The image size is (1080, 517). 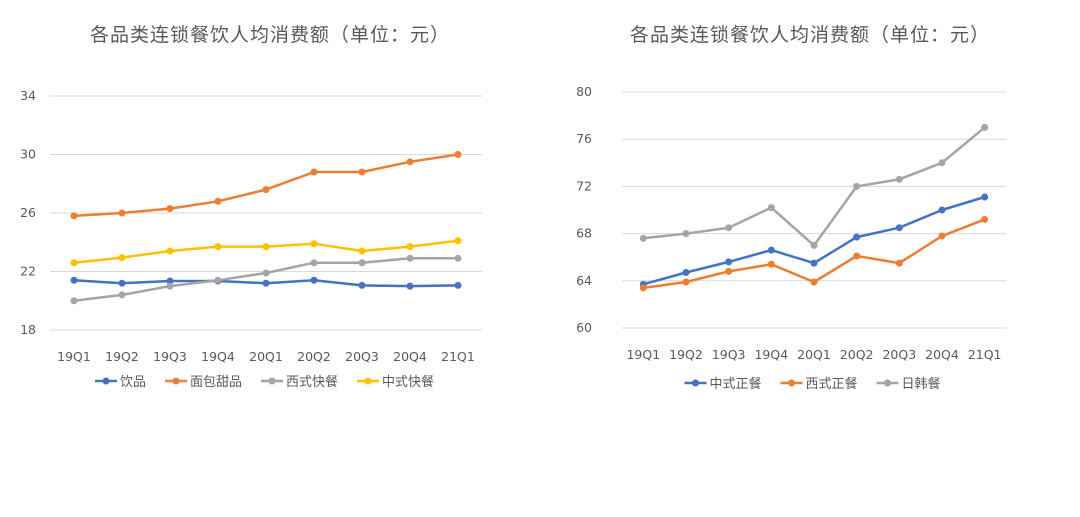 What do you see at coordinates (736, 384) in the screenshot?
I see `legend-label: 中式正餐` at bounding box center [736, 384].